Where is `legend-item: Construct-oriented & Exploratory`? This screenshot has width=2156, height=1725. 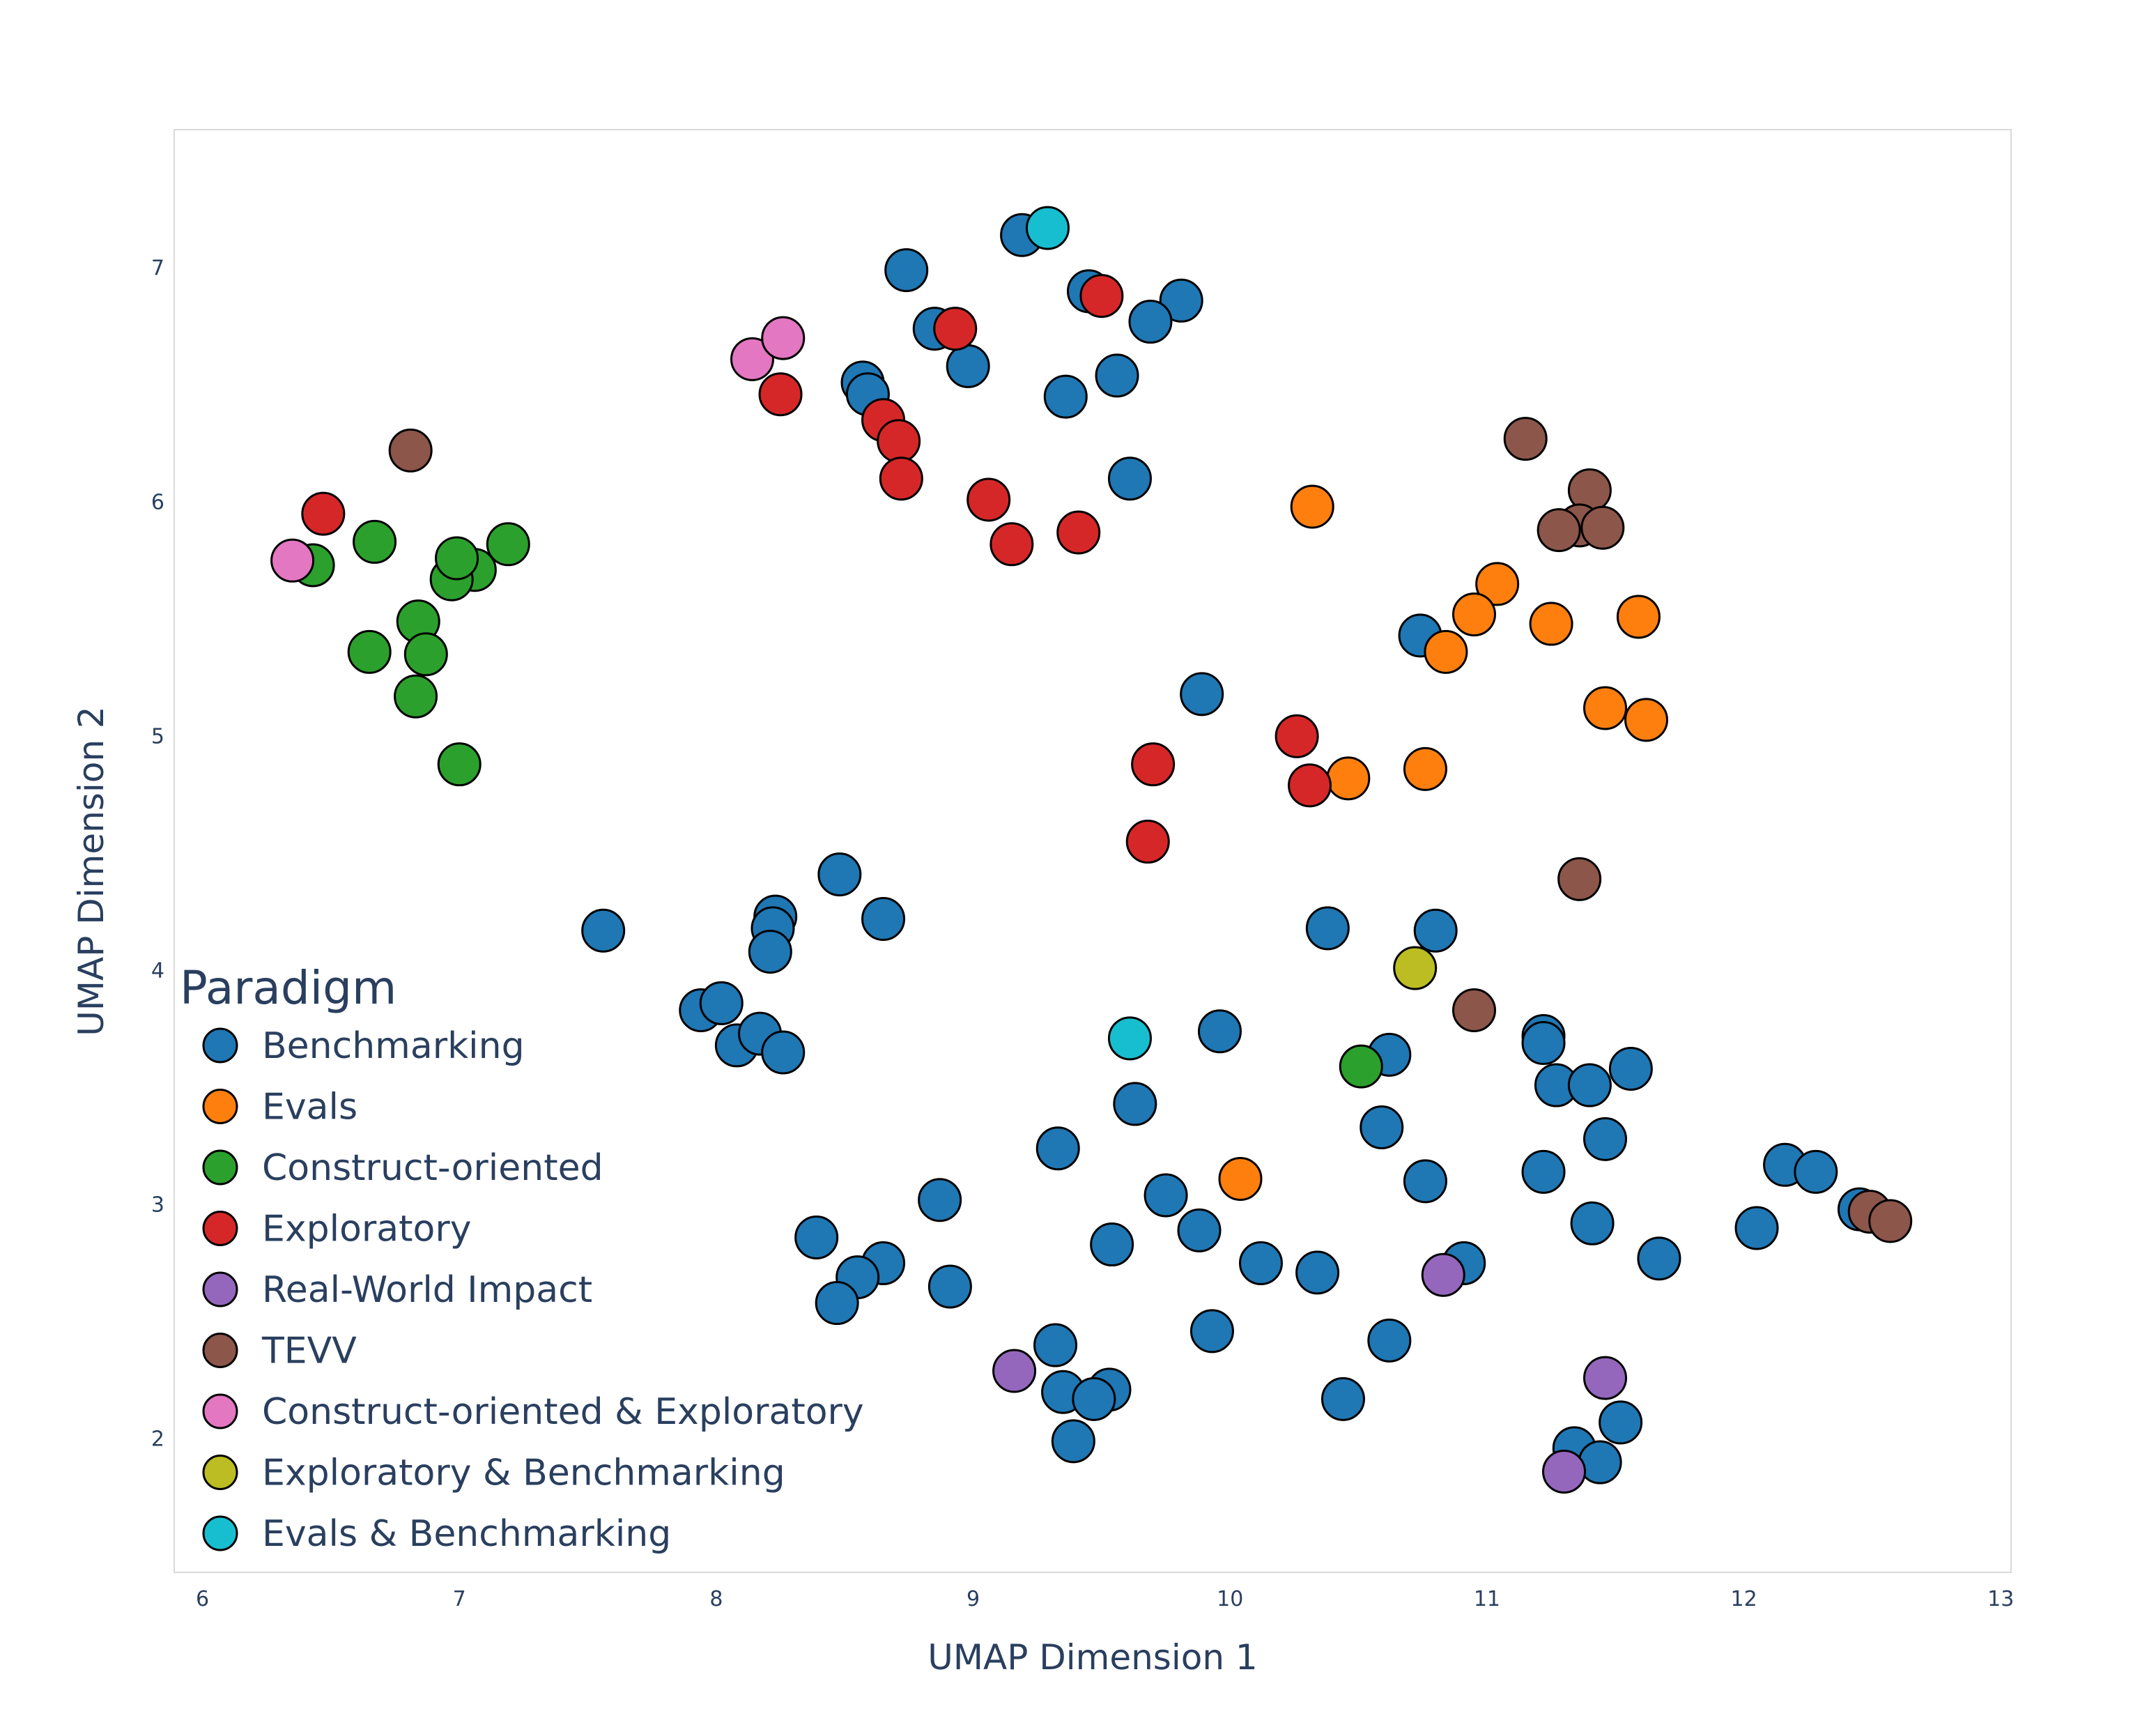
legend-item: Construct-oriented & Exploratory is located at coordinates (533, 1412).